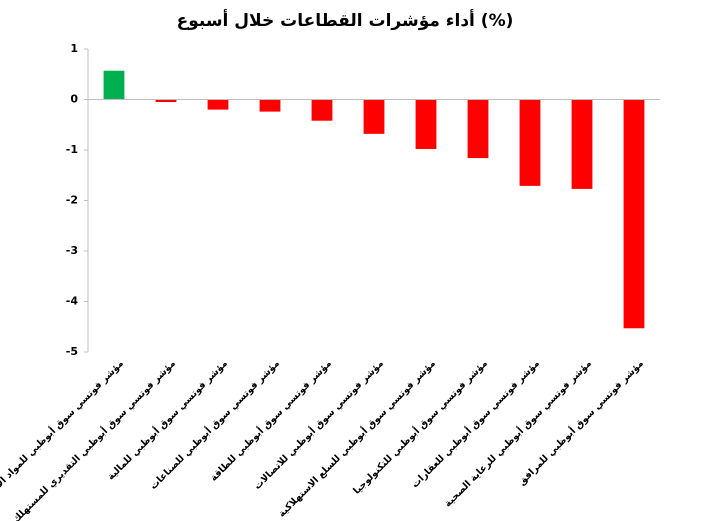 Image resolution: width=711 pixels, height=521 pixels. What do you see at coordinates (72, 351) in the screenshot?
I see `y-tick-label: -5` at bounding box center [72, 351].